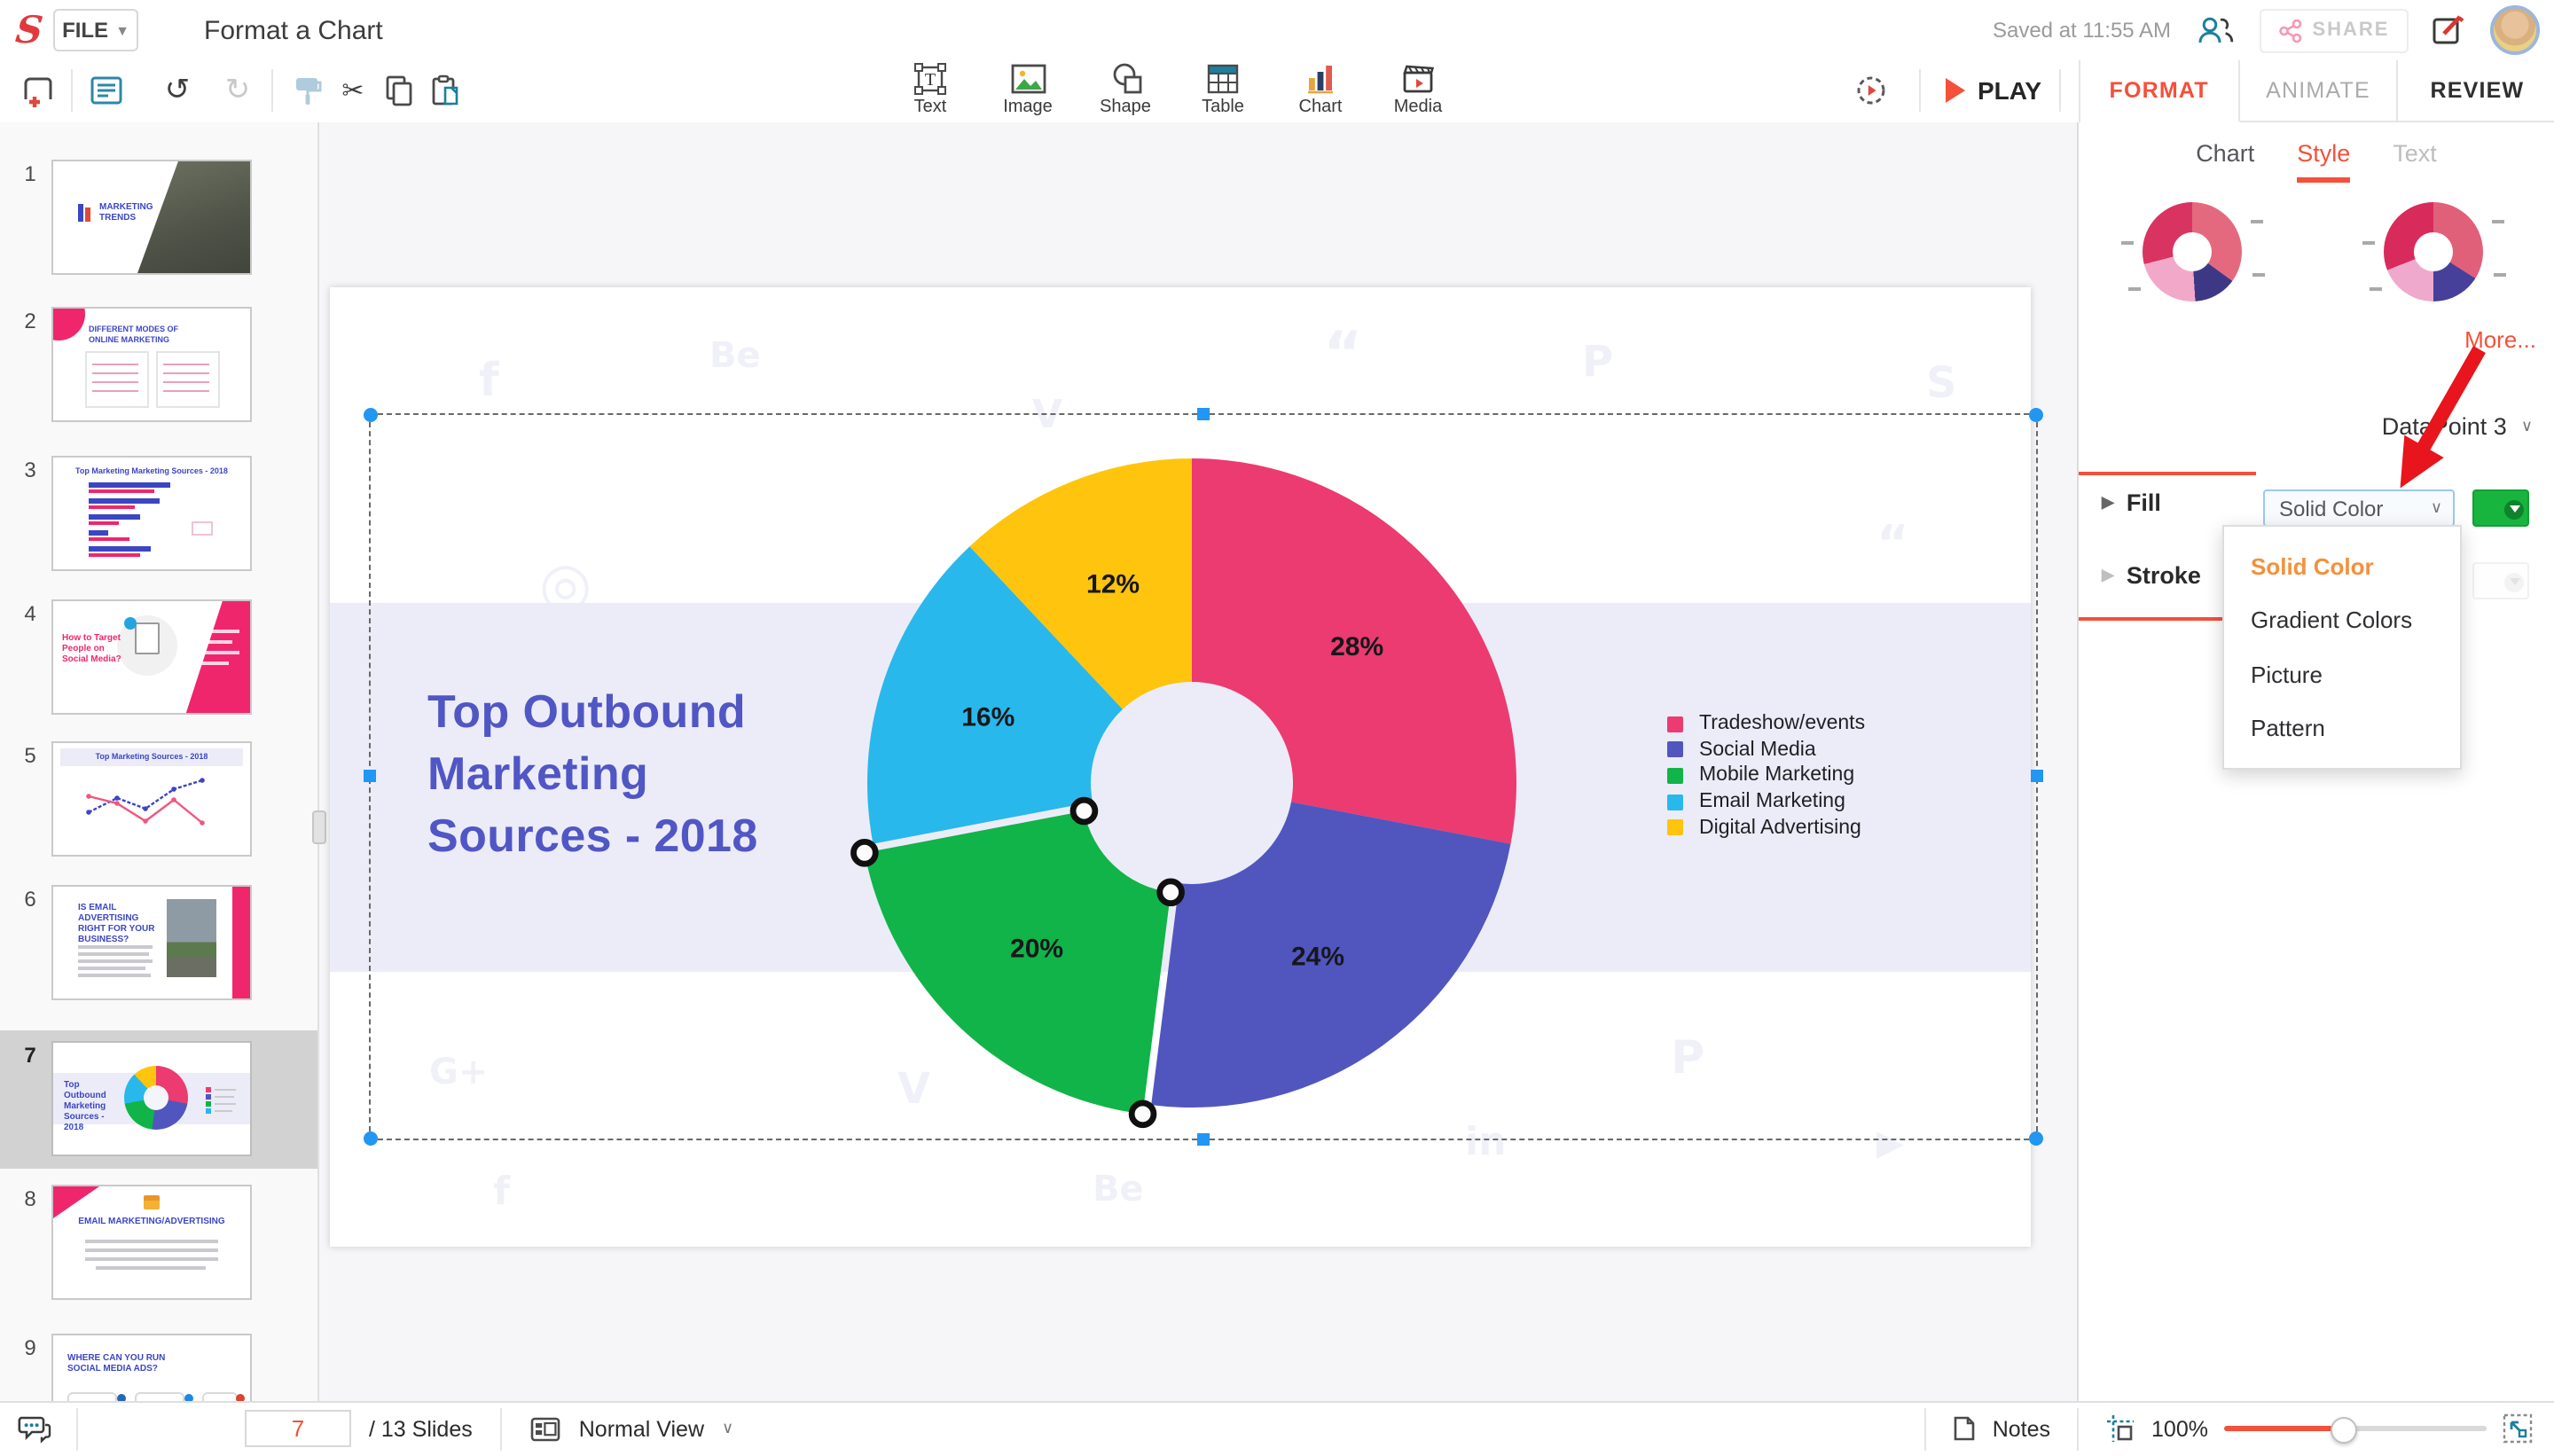  I want to click on slide-thumbnail-2: DIFFERENT MODES OF ONLINE MARKETING, so click(151, 364).